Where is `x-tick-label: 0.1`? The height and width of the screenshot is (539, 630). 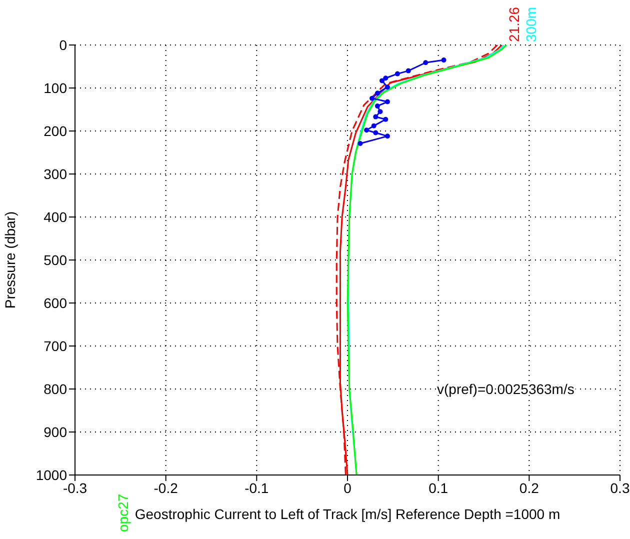
x-tick-label: 0.1 is located at coordinates (438, 488).